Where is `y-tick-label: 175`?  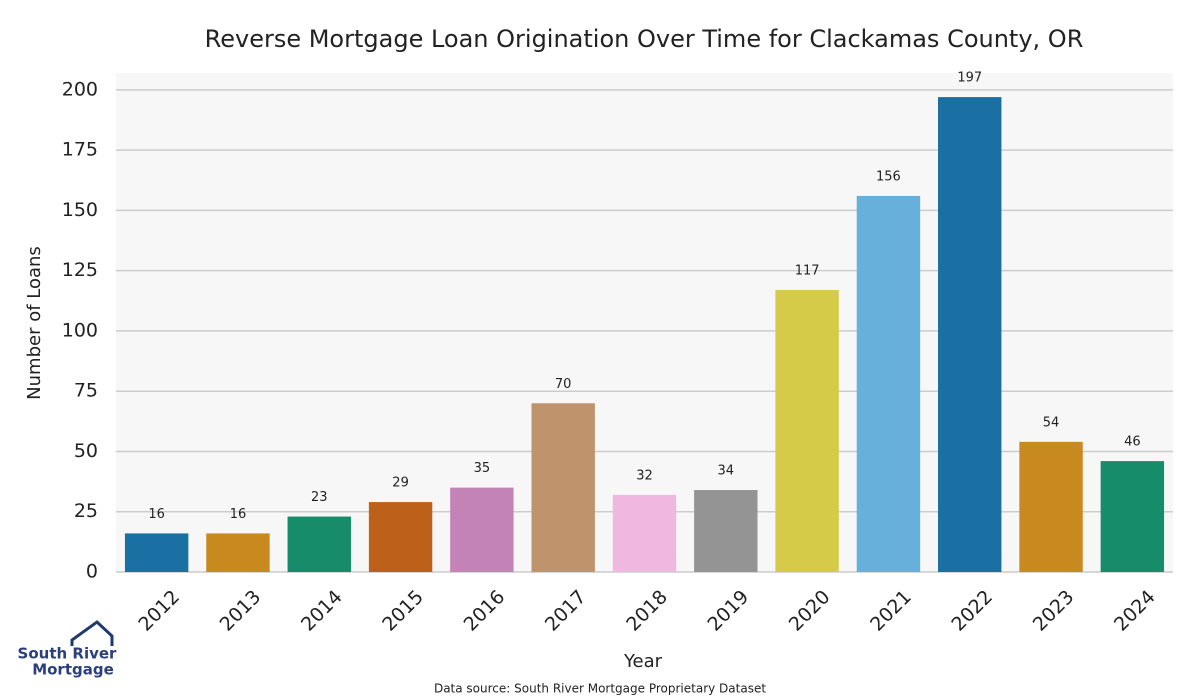 y-tick-label: 175 is located at coordinates (80, 150).